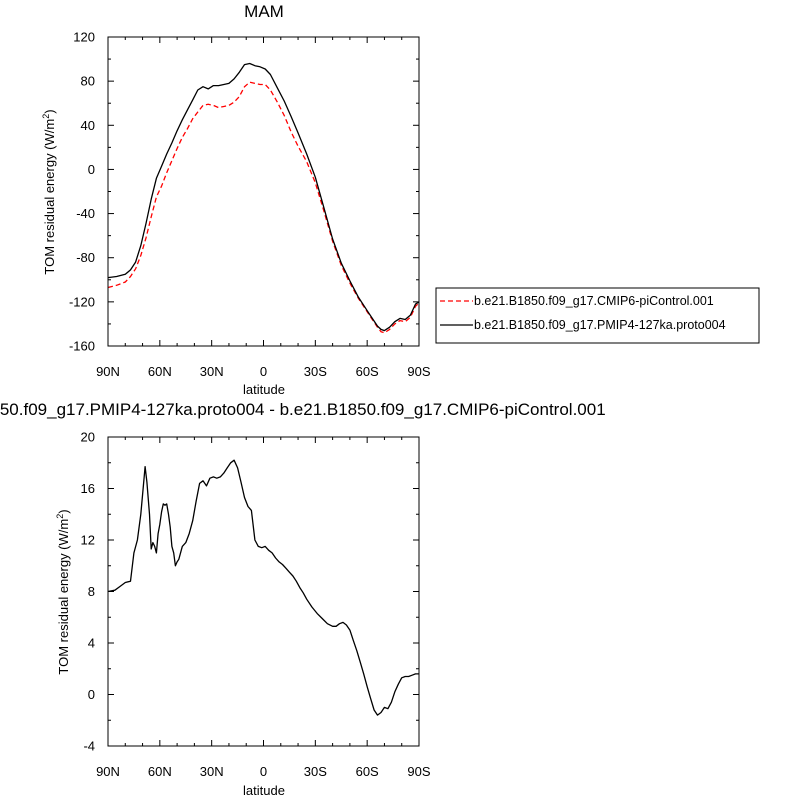 This screenshot has width=800, height=800. Describe the element at coordinates (88, 81) in the screenshot. I see `top-ytick-label: 80` at that location.